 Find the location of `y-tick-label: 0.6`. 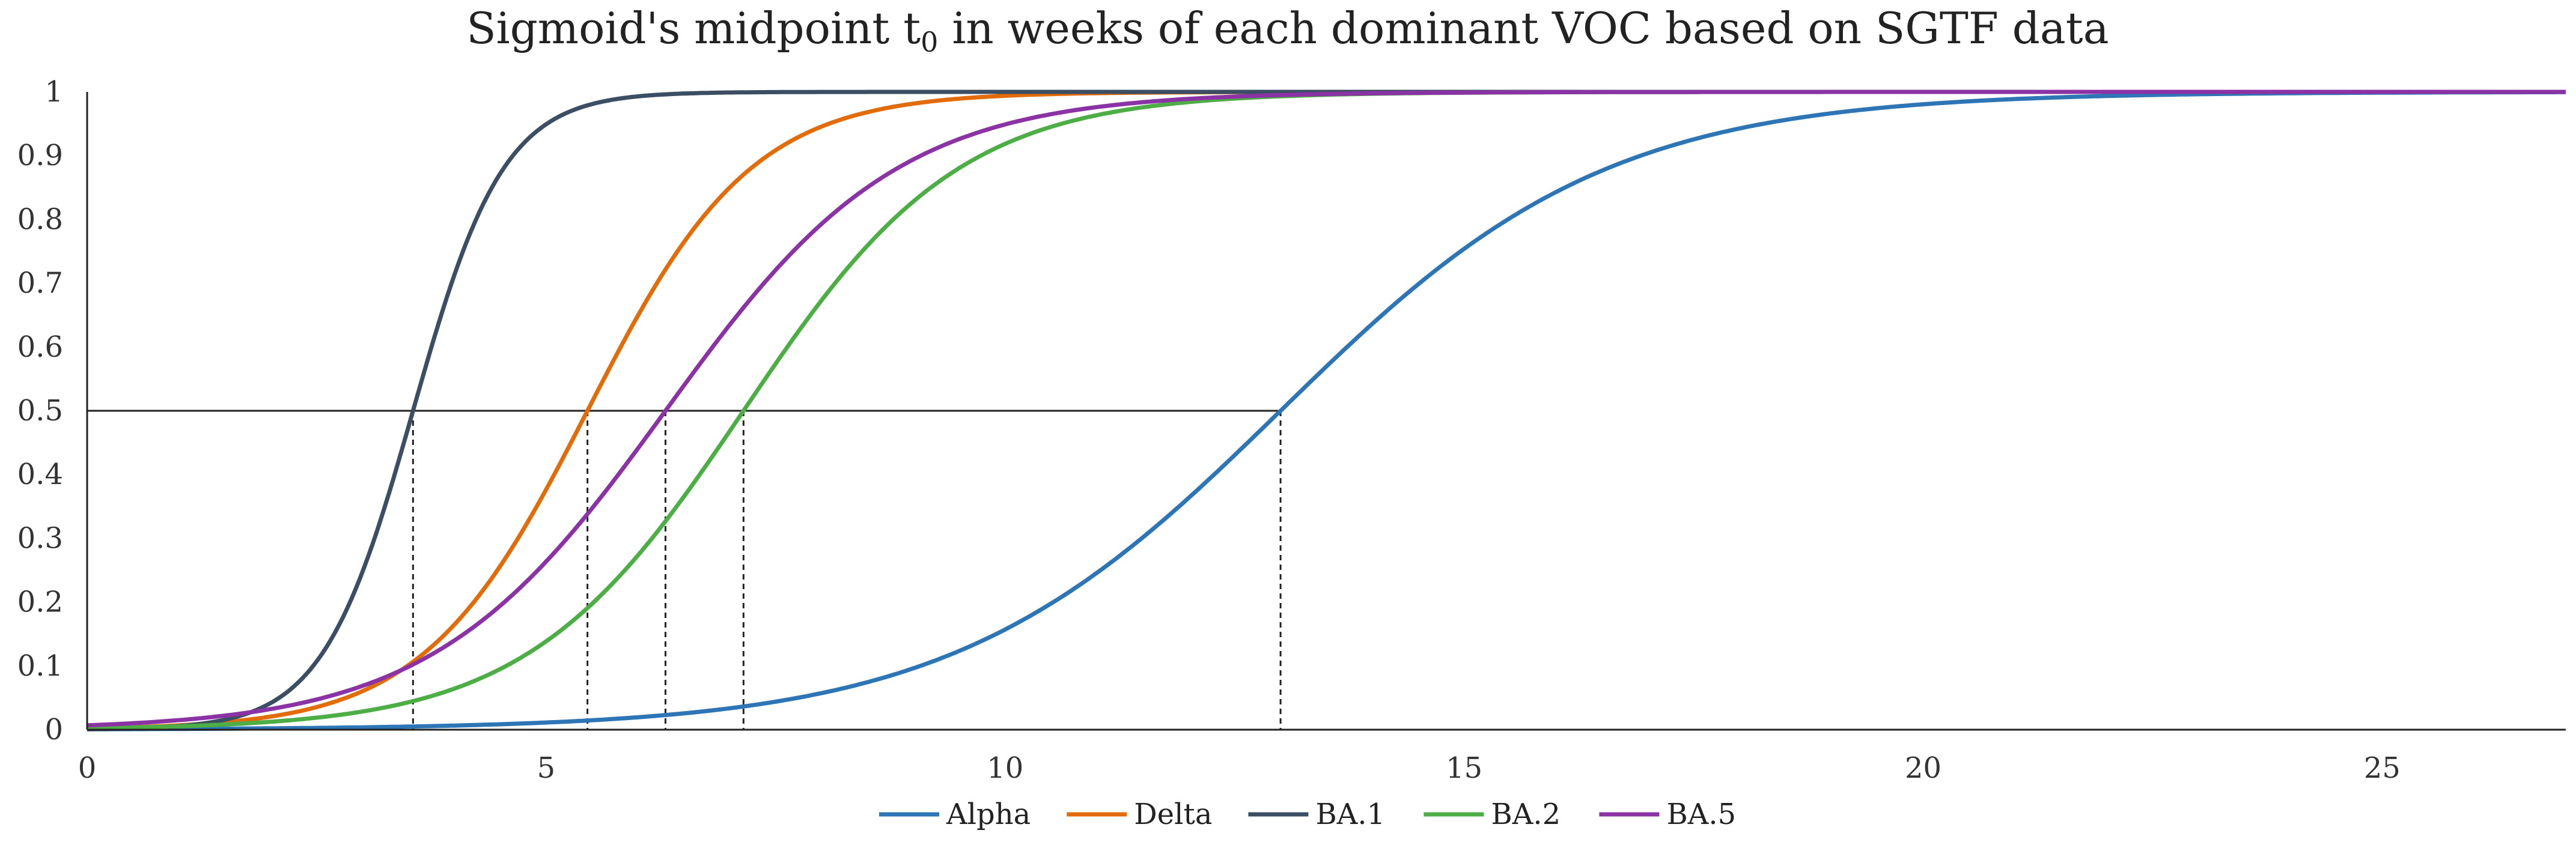

y-tick-label: 0.6 is located at coordinates (40, 347).